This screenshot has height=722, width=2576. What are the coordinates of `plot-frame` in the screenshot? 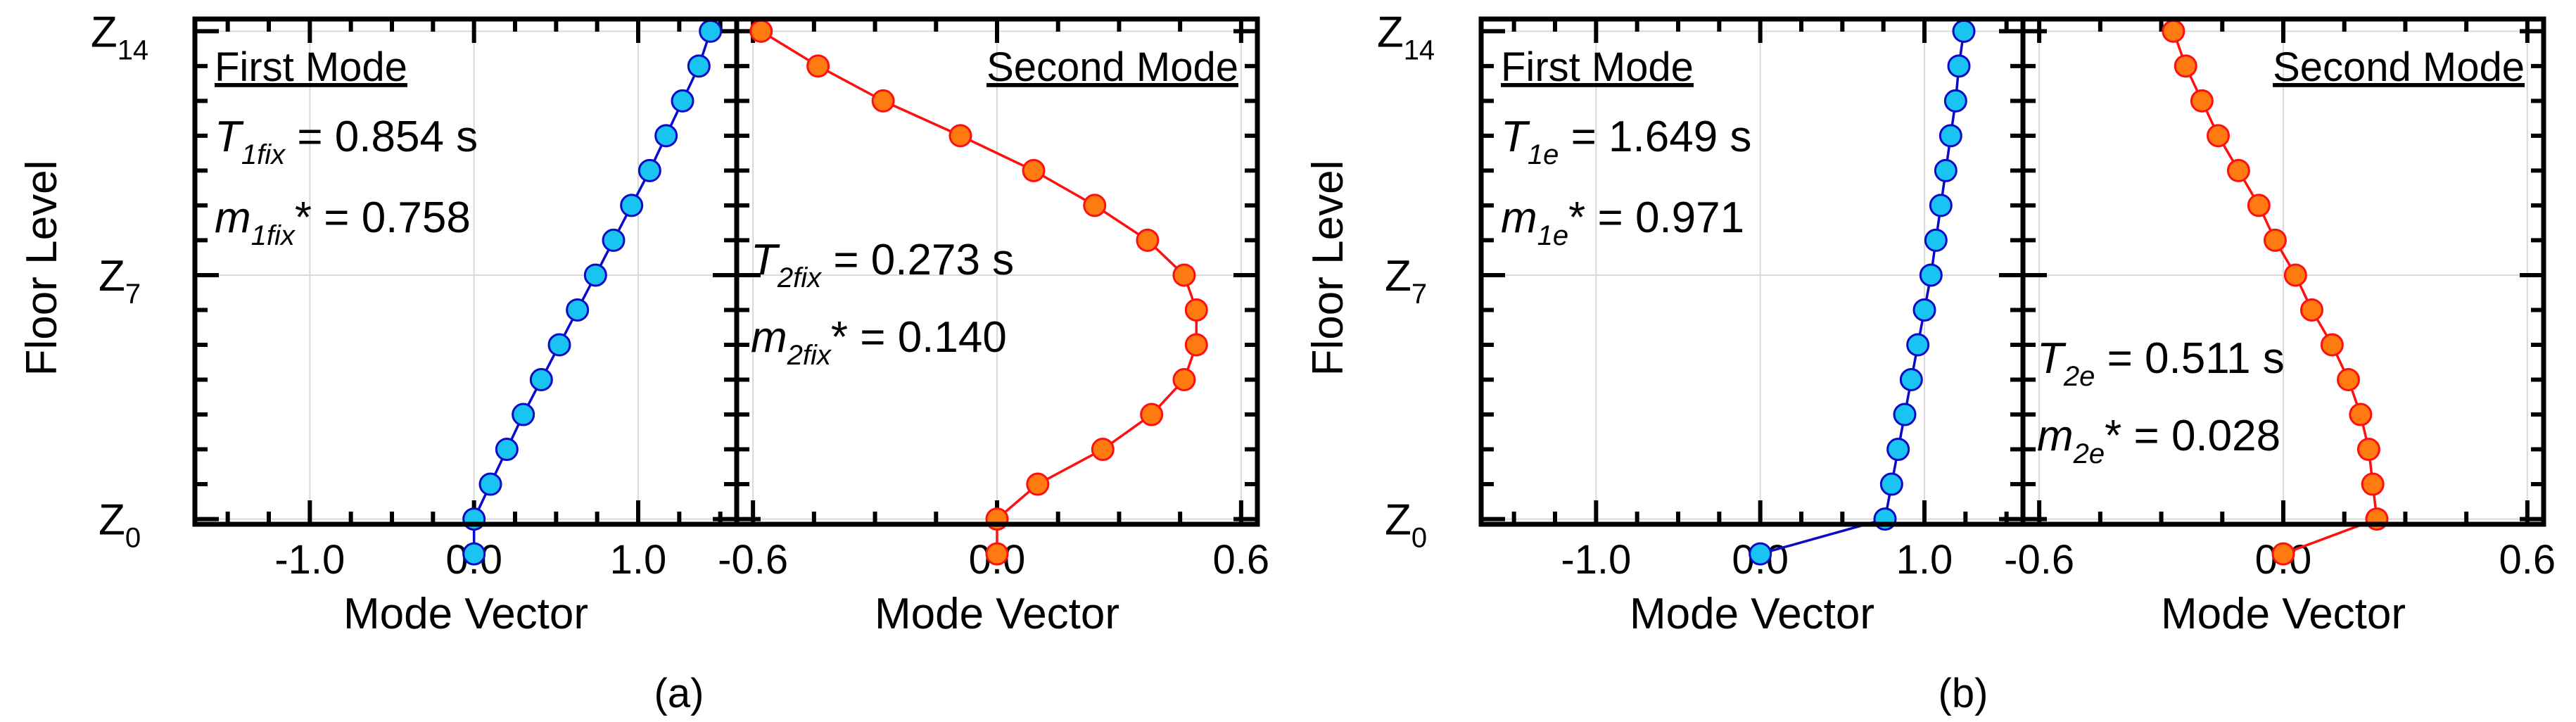 It's located at (2283, 271).